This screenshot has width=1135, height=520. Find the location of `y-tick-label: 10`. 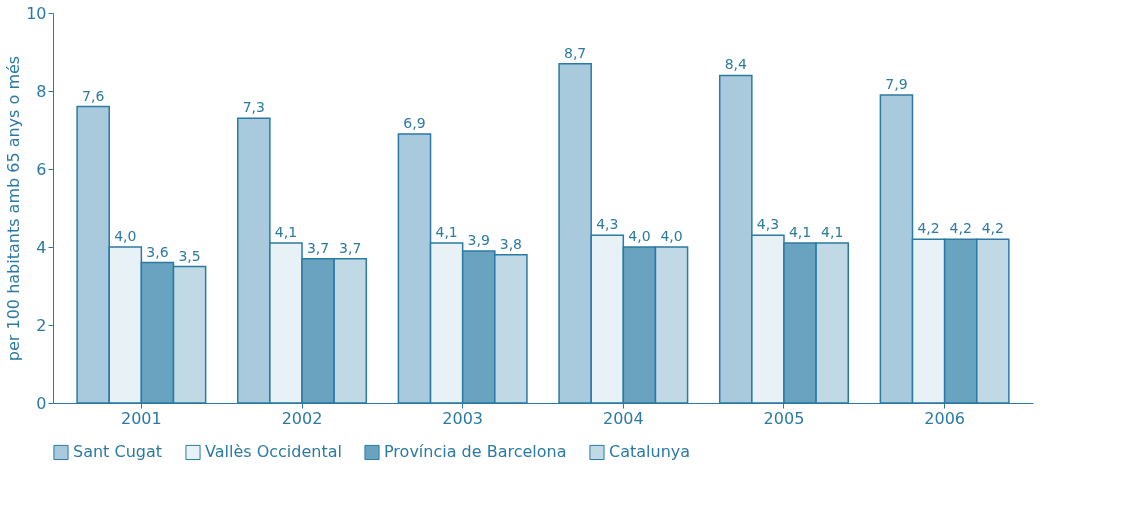

y-tick-label: 10 is located at coordinates (36, 13).